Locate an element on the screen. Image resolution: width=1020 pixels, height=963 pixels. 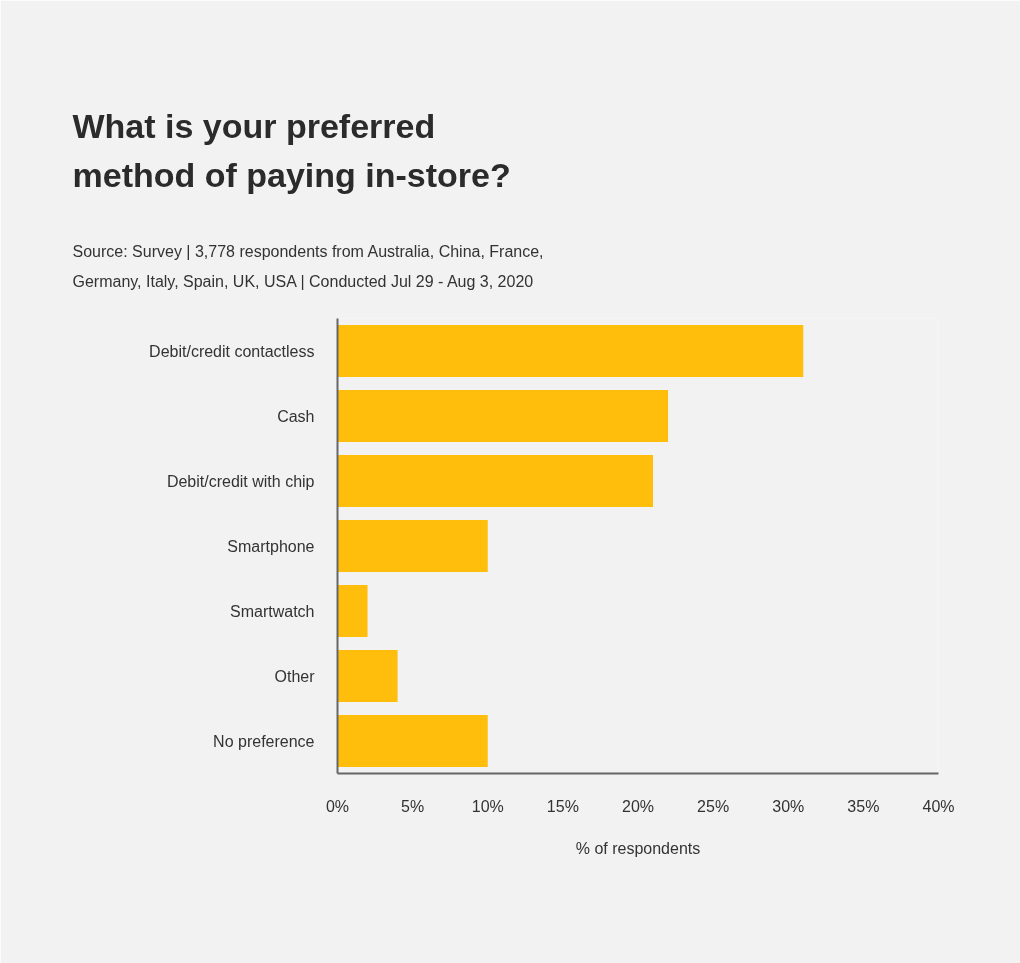
x-tick-label: 0% is located at coordinates (337, 806).